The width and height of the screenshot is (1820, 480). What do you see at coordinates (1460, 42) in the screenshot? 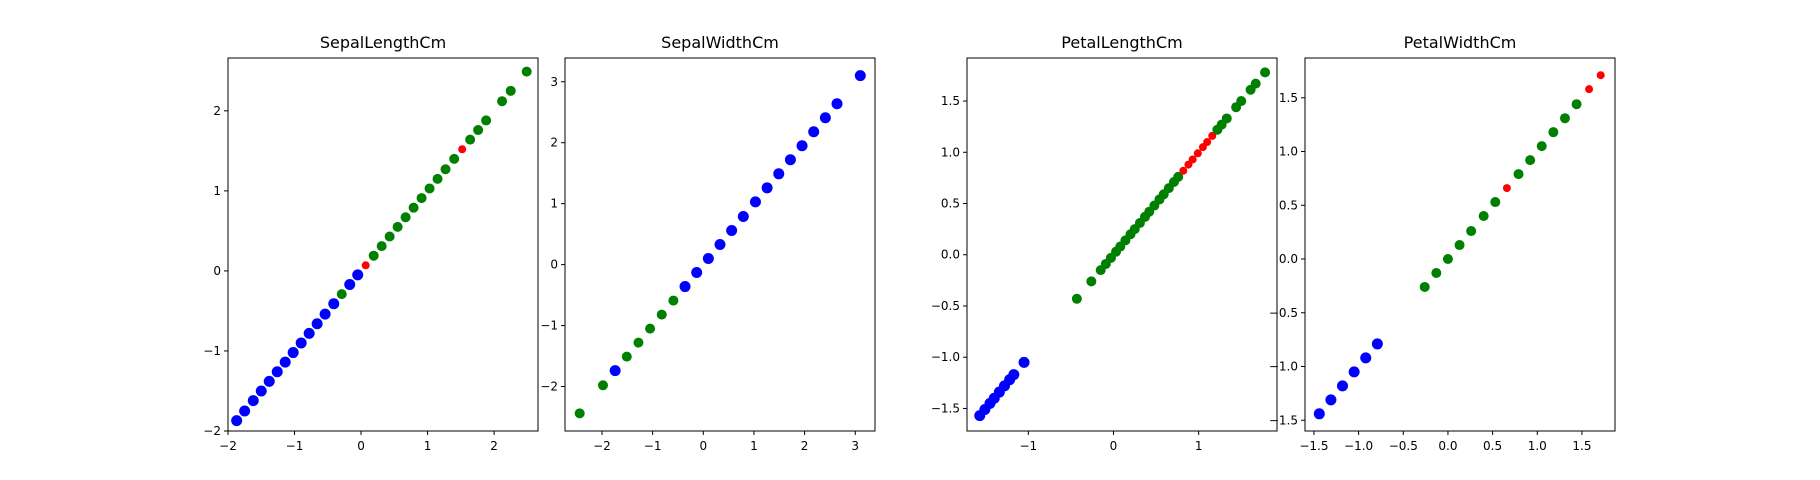
I see `subplot-title: PetalWidthCm` at bounding box center [1460, 42].